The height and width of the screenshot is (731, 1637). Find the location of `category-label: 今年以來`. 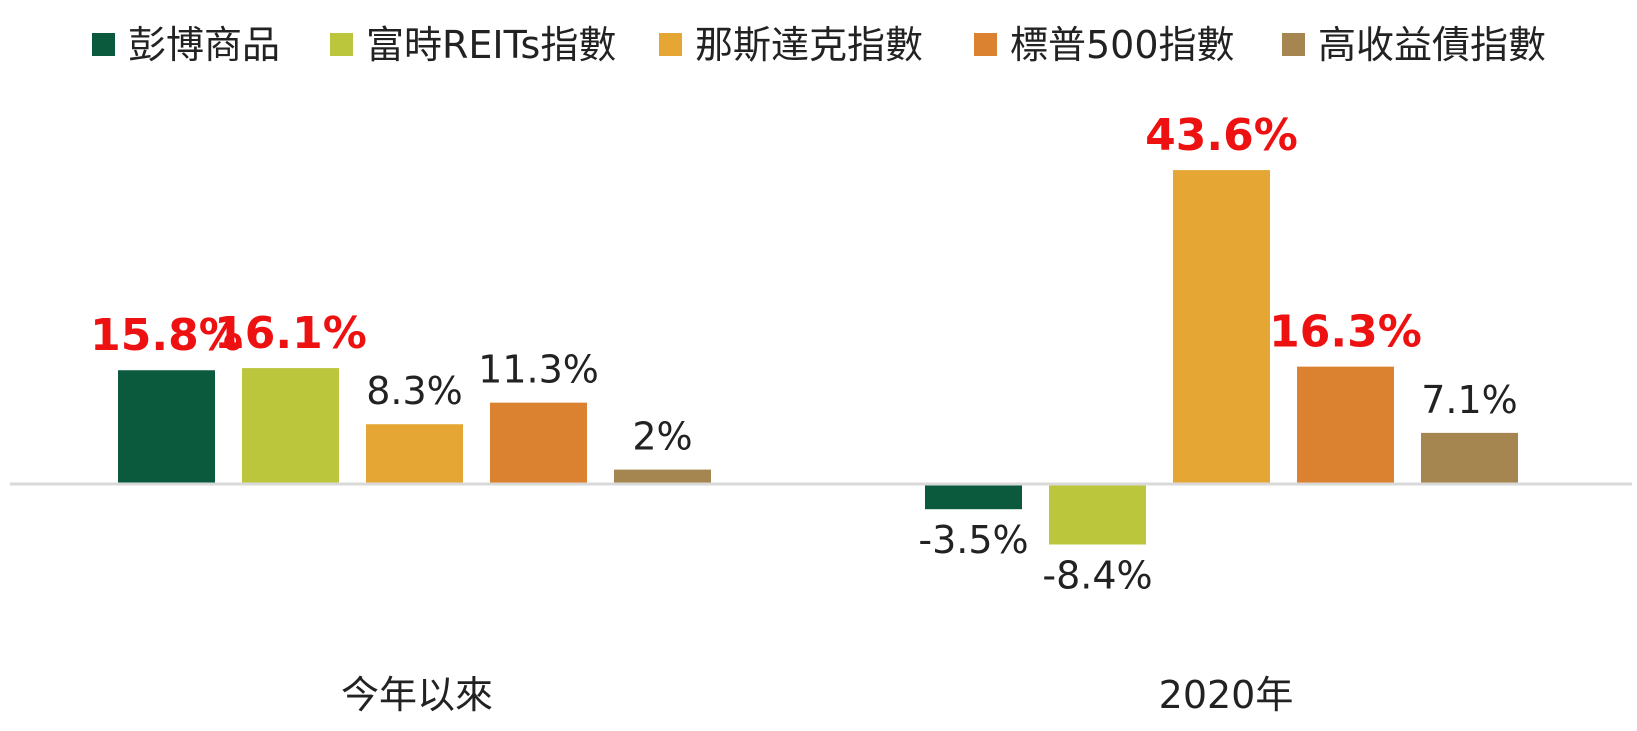

category-label: 今年以來 is located at coordinates (417, 695).